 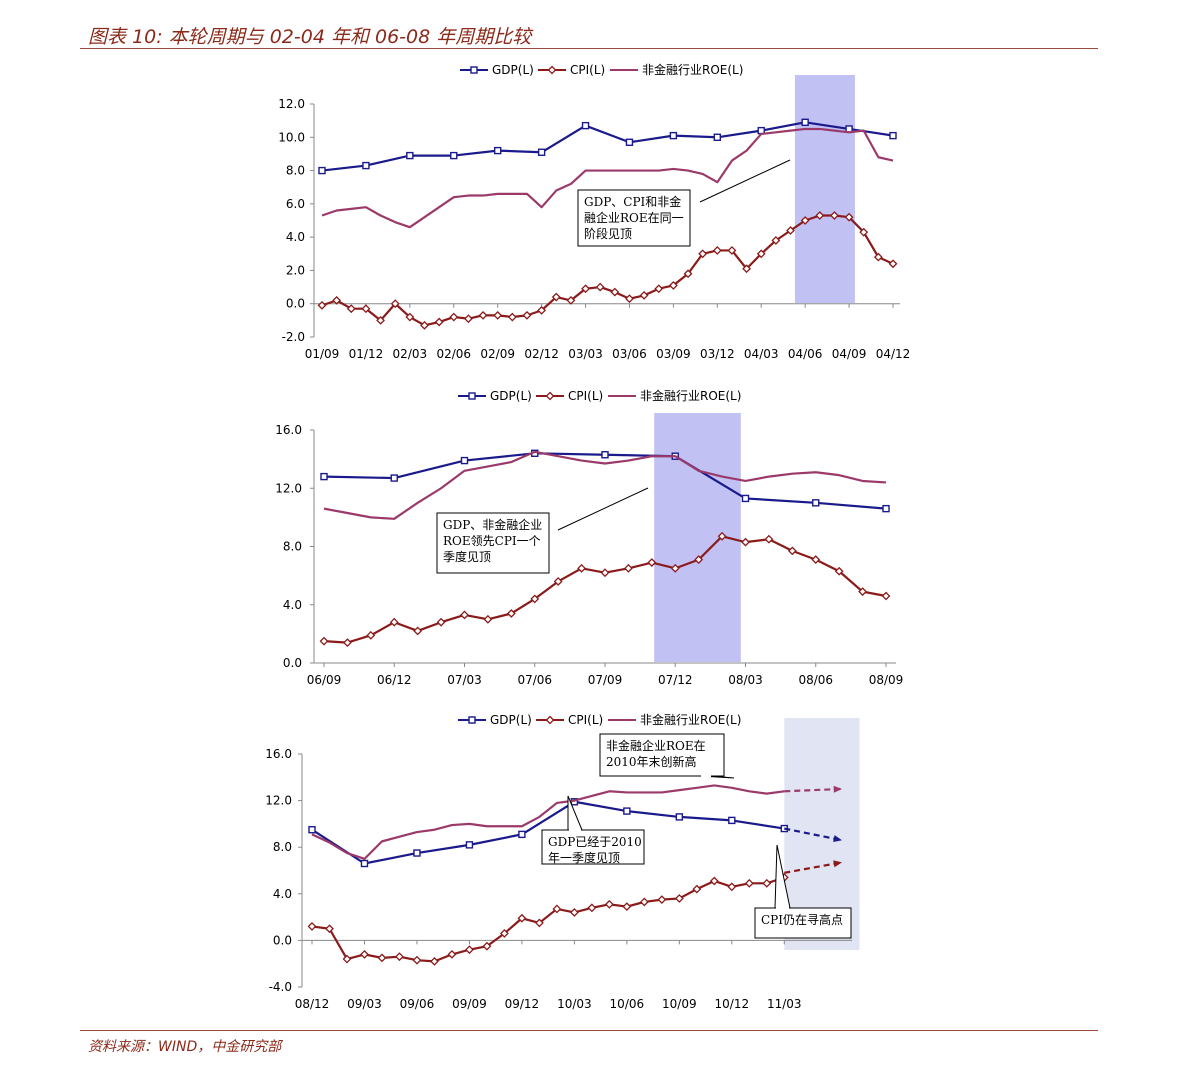 What do you see at coordinates (784, 1004) in the screenshot?
I see `chart3-xtick-label: 11/03` at bounding box center [784, 1004].